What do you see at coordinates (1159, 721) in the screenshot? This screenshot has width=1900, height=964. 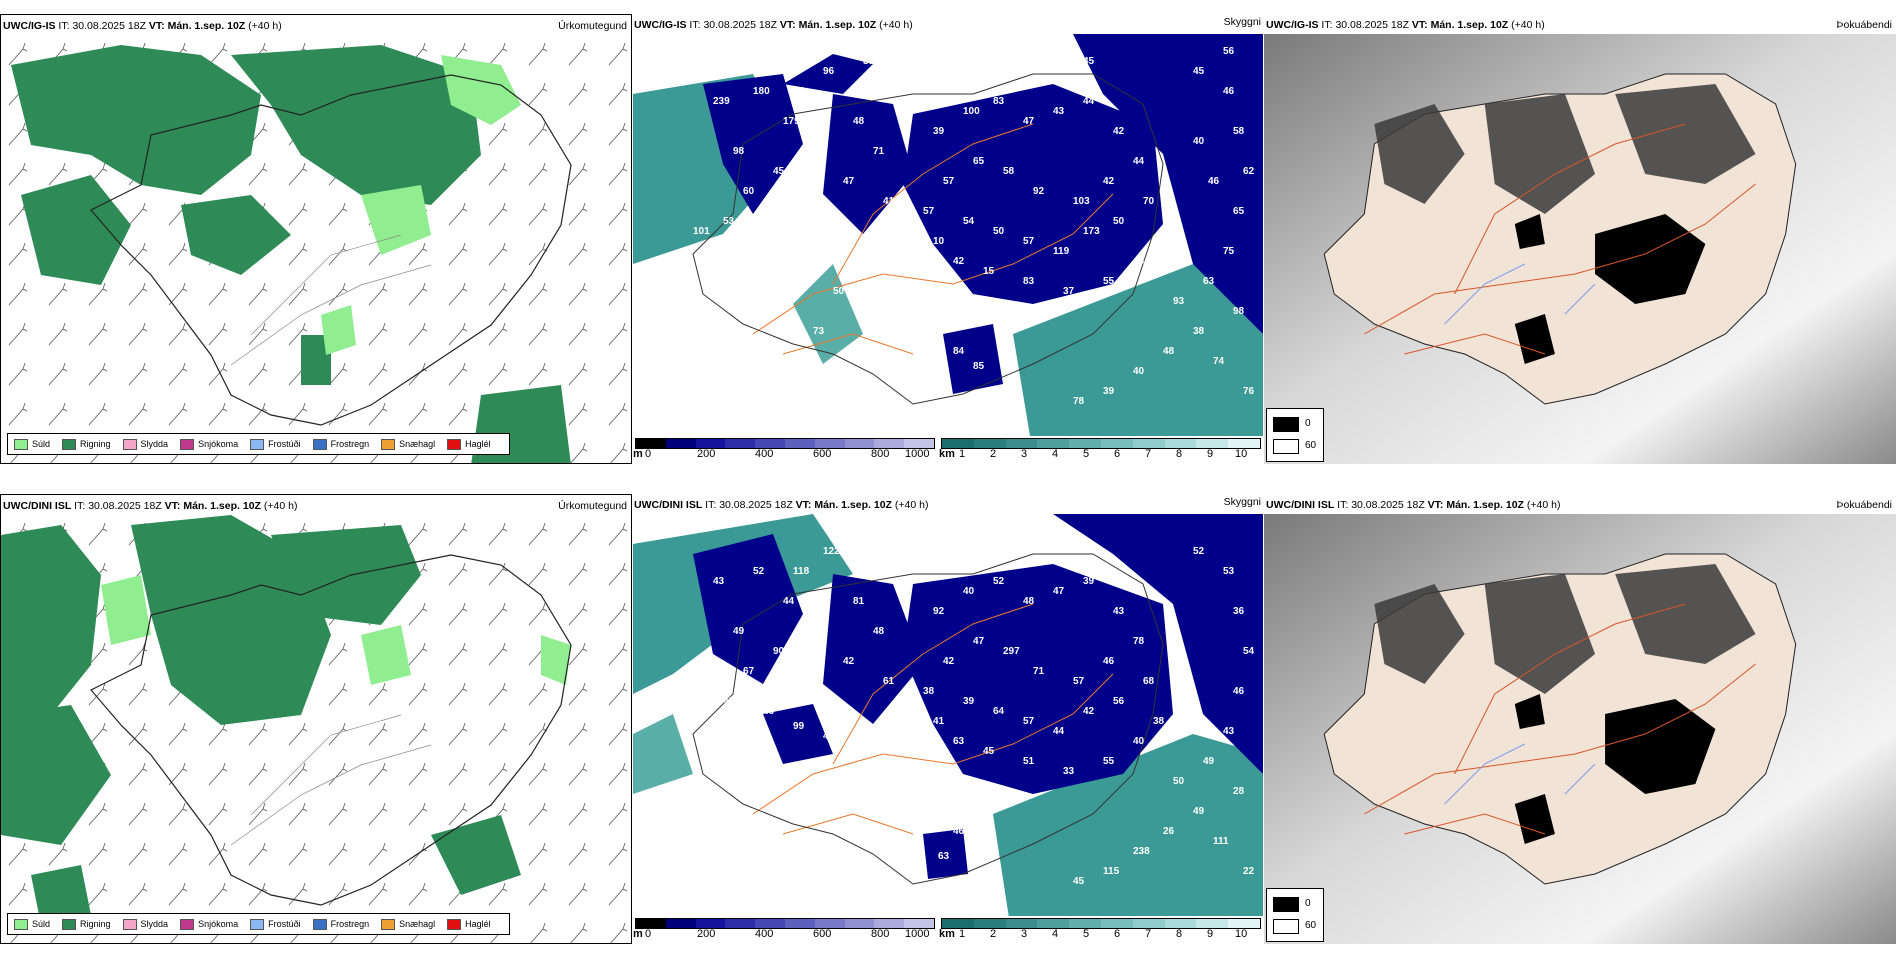 I see `cloud-base-value: 38` at bounding box center [1159, 721].